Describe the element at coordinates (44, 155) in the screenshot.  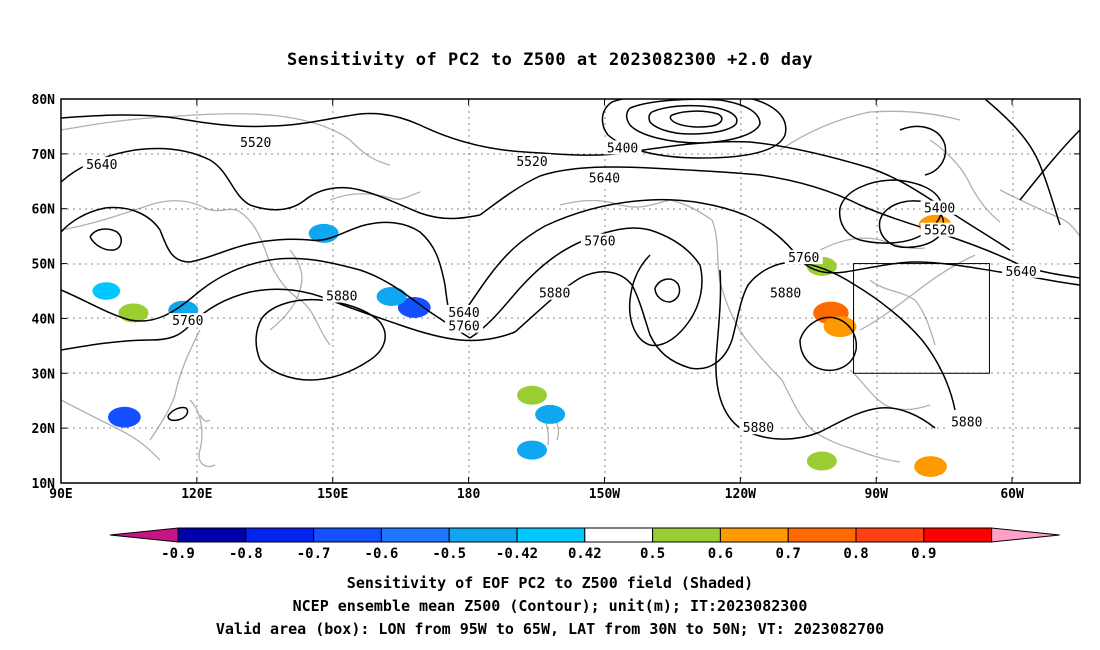
I see `lat-label-1: 70N` at that location.